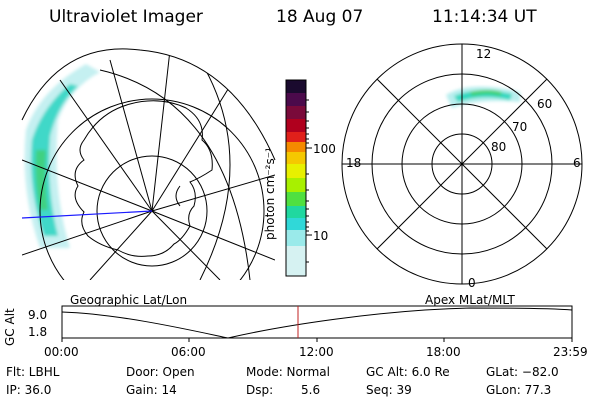 This screenshot has height=400, width=600. What do you see at coordinates (499, 147) in the screenshot?
I see `mlat-label-80: 80` at bounding box center [499, 147].